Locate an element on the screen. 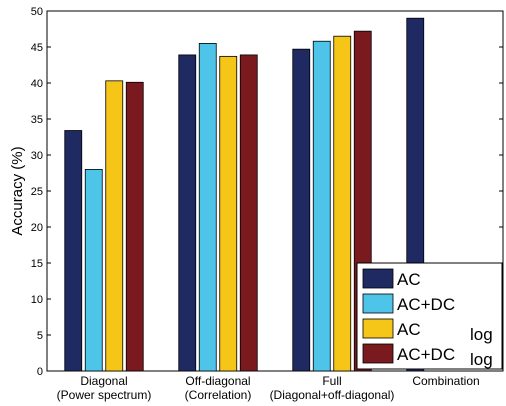 This screenshot has height=406, width=506. y-tick-label: 5 is located at coordinates (40, 336).